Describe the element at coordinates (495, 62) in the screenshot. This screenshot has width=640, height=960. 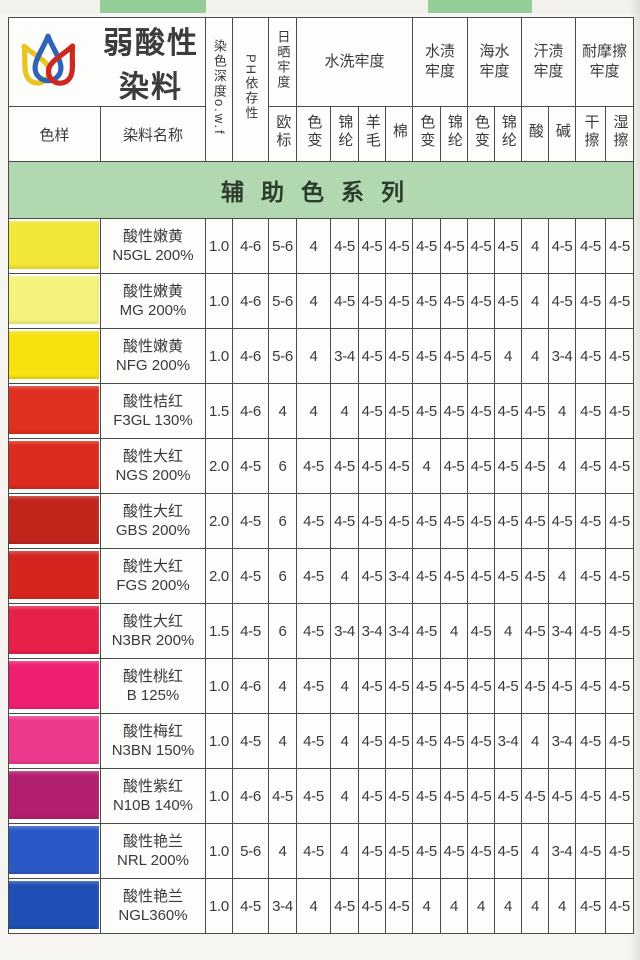
I see `header-group-seawater: 海水牢度` at that location.